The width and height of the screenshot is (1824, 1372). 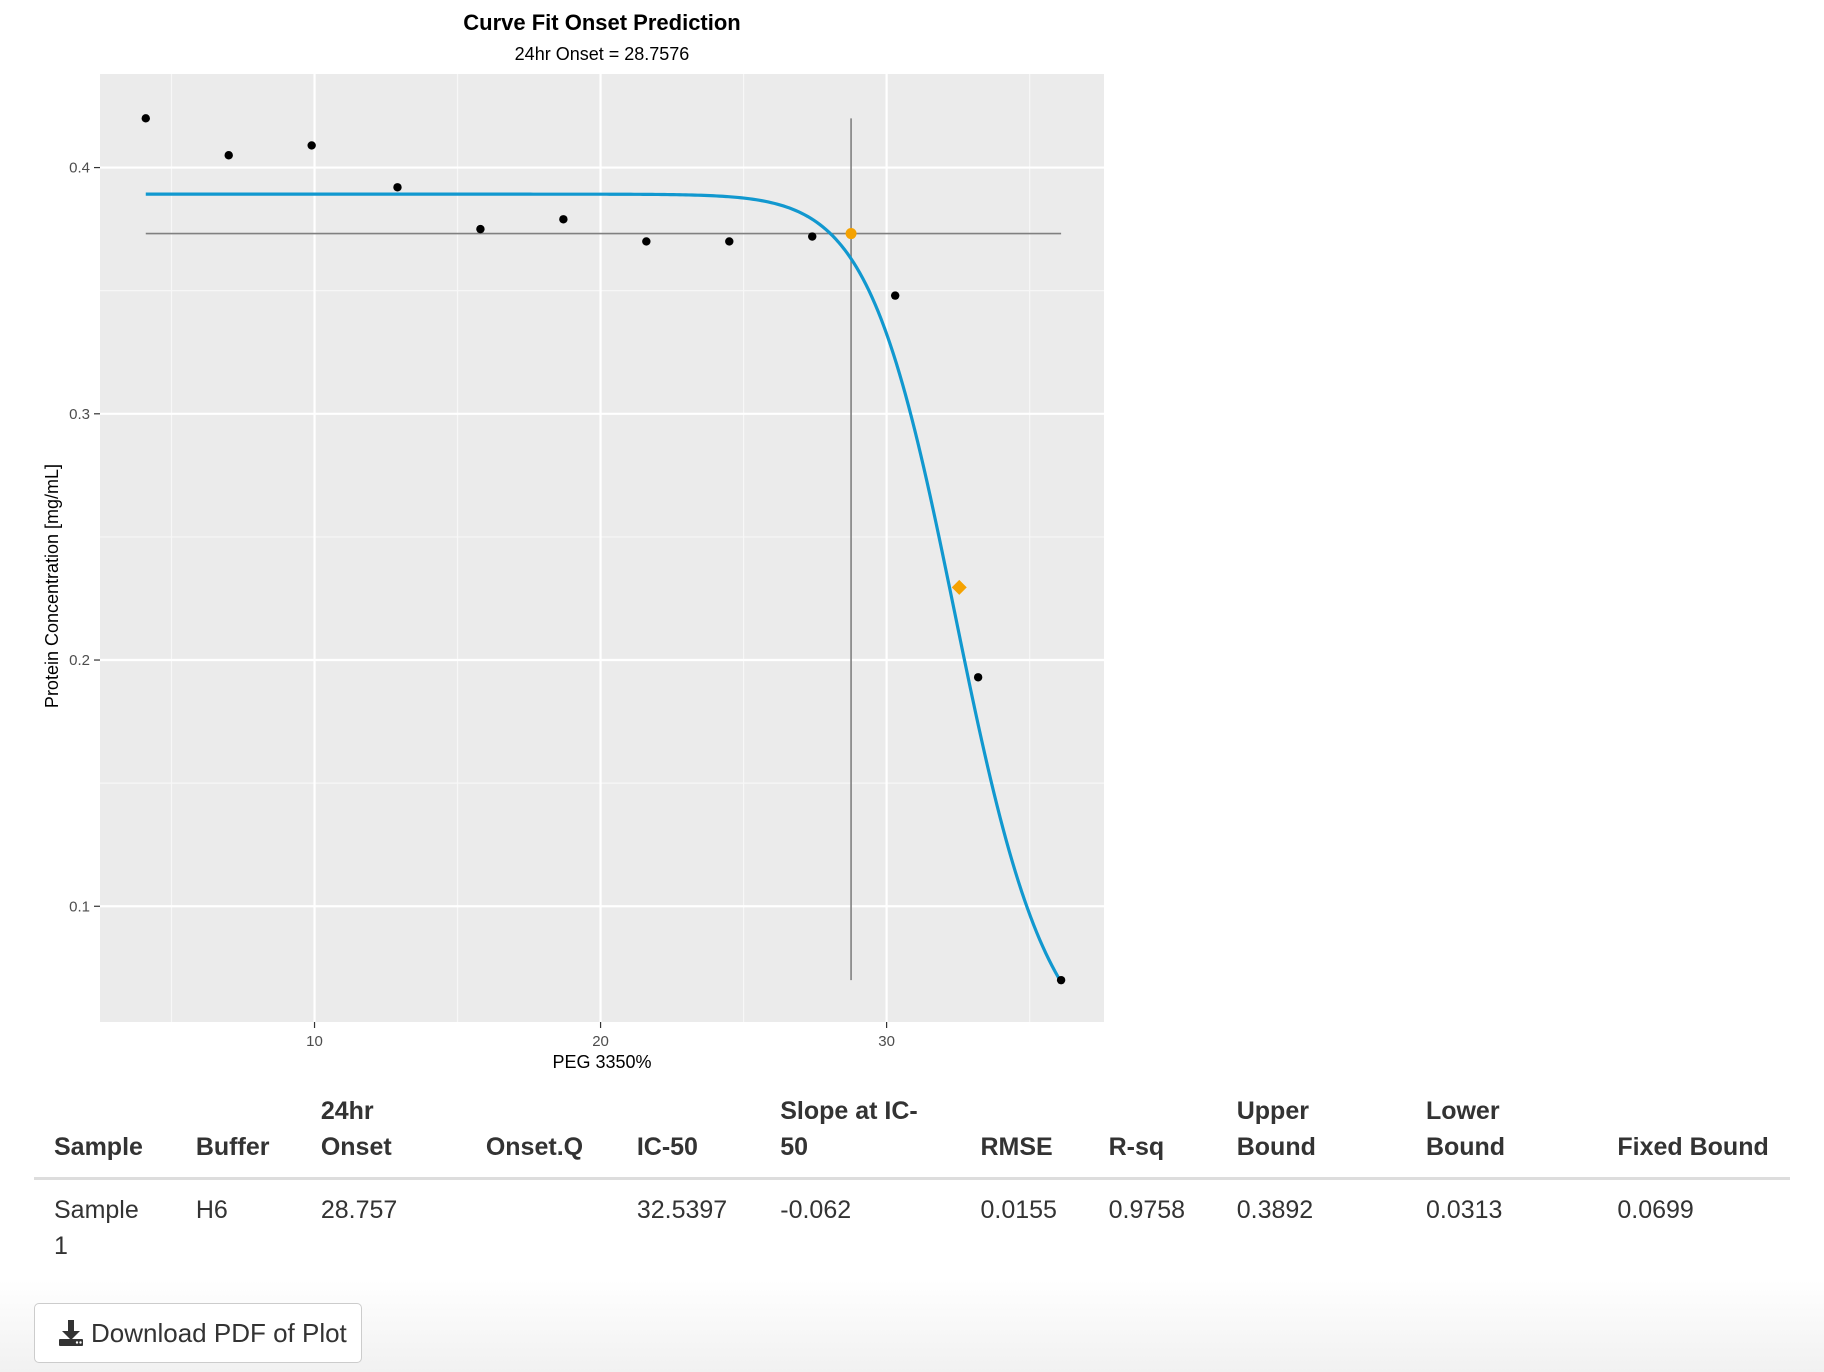 What do you see at coordinates (1655, 1210) in the screenshot?
I see `table-cell: 0.0699` at bounding box center [1655, 1210].